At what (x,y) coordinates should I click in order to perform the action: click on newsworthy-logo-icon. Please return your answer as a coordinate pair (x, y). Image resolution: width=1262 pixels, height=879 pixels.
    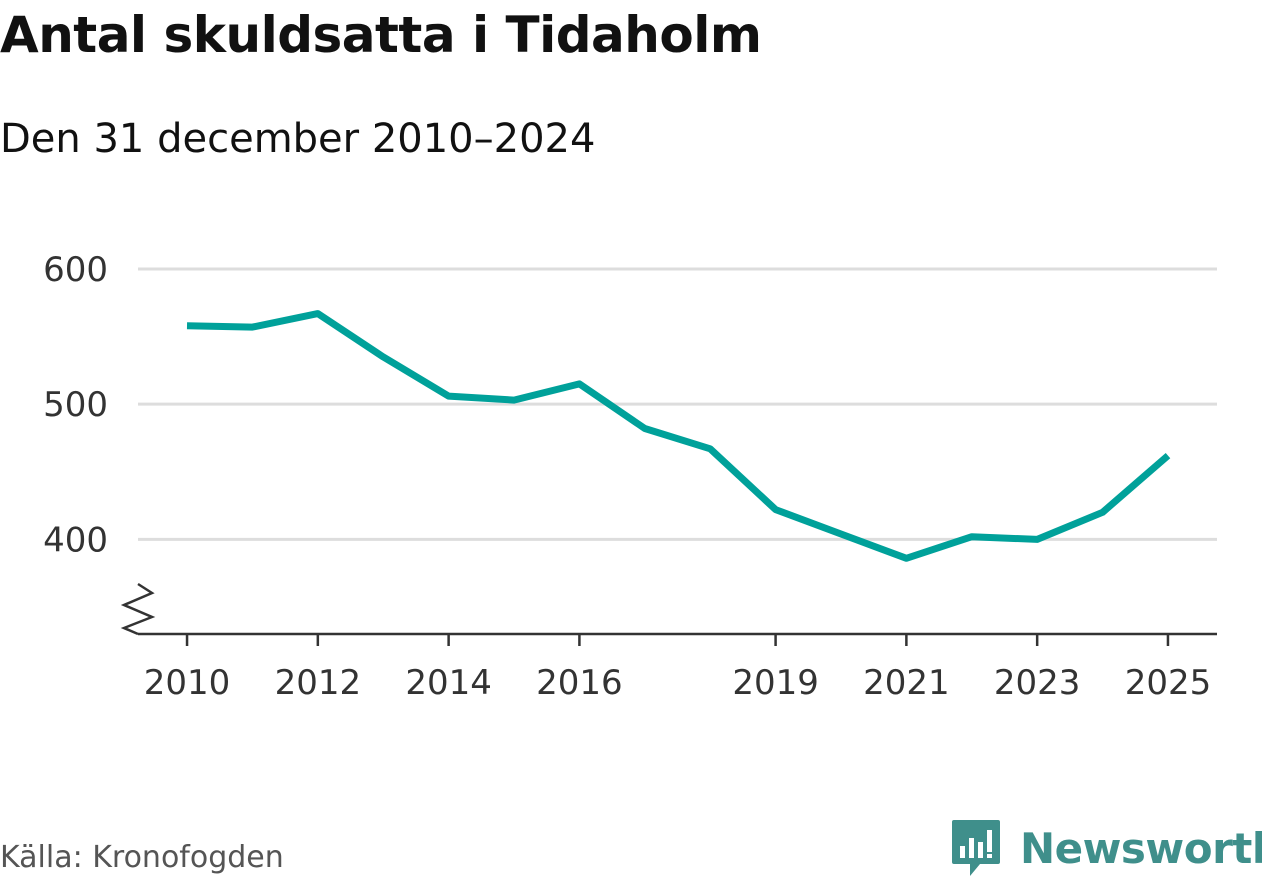
    Looking at the image, I should click on (976, 848).